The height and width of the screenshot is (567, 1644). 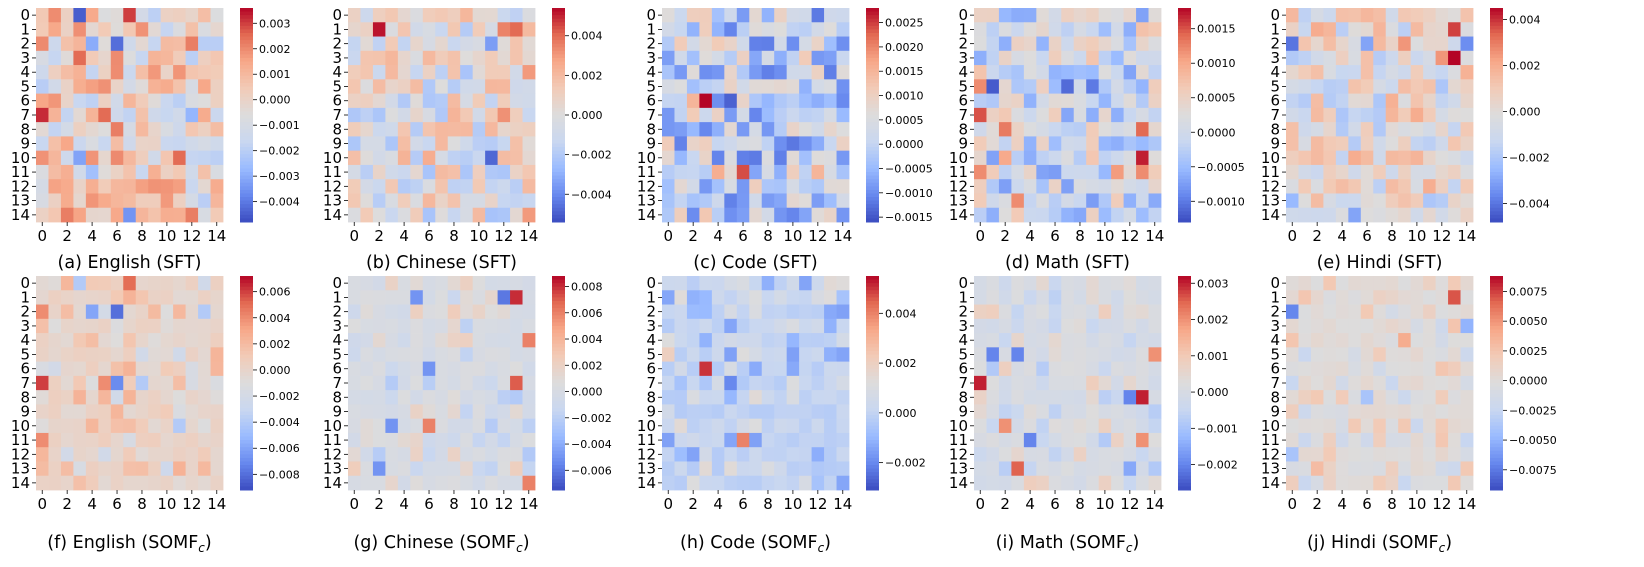 I want to click on y-tick-label: 7, so click(x=25, y=383).